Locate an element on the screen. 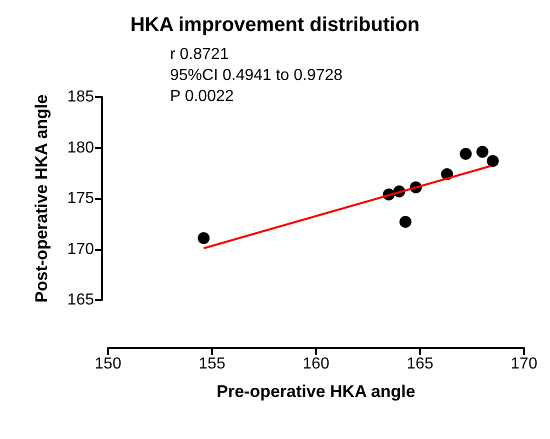 The image size is (550, 439). y-tick-label: 180 is located at coordinates (80, 147).